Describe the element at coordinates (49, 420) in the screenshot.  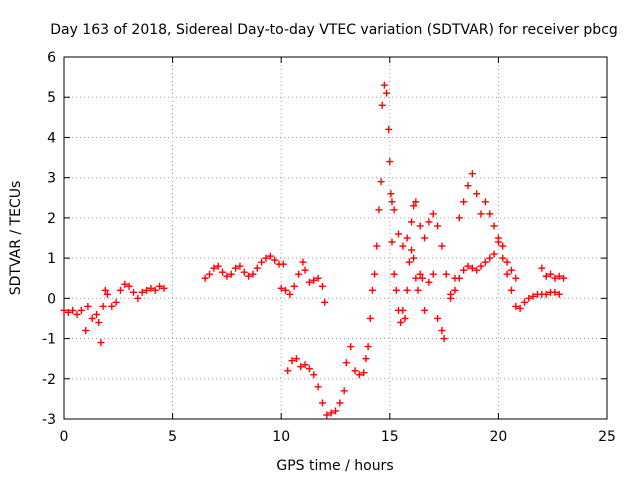
I see `y-tick-label: -3` at that location.